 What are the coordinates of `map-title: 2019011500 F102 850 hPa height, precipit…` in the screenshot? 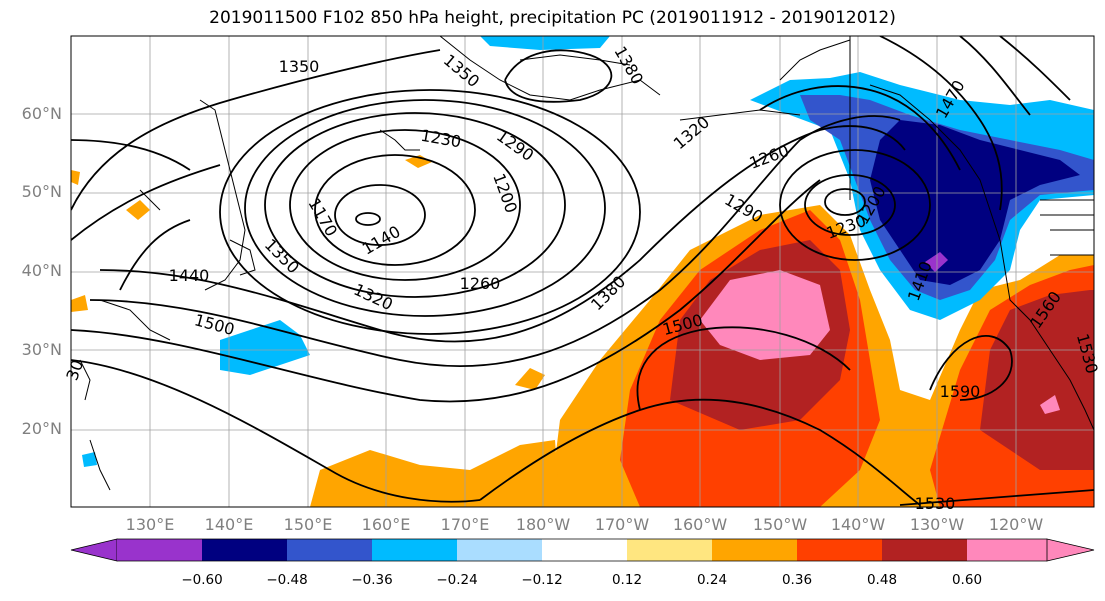 It's located at (552, 18).